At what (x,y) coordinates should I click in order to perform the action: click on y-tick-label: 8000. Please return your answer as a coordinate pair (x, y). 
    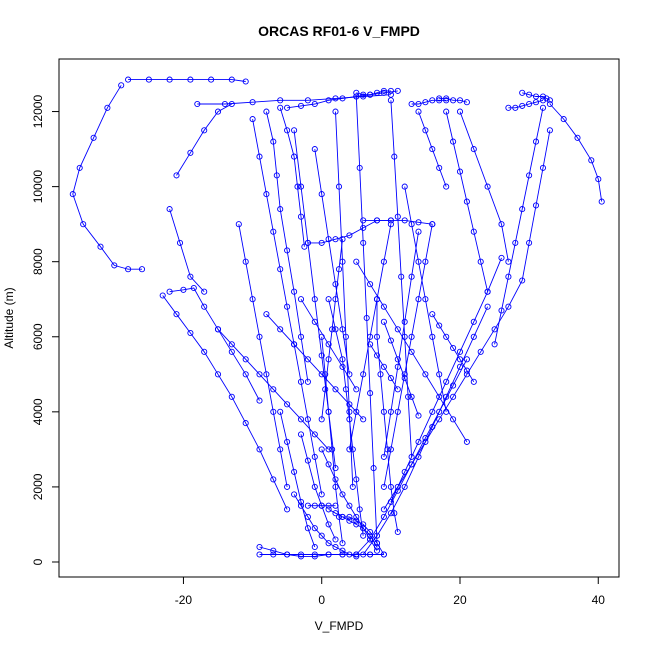
    Looking at the image, I should click on (38, 261).